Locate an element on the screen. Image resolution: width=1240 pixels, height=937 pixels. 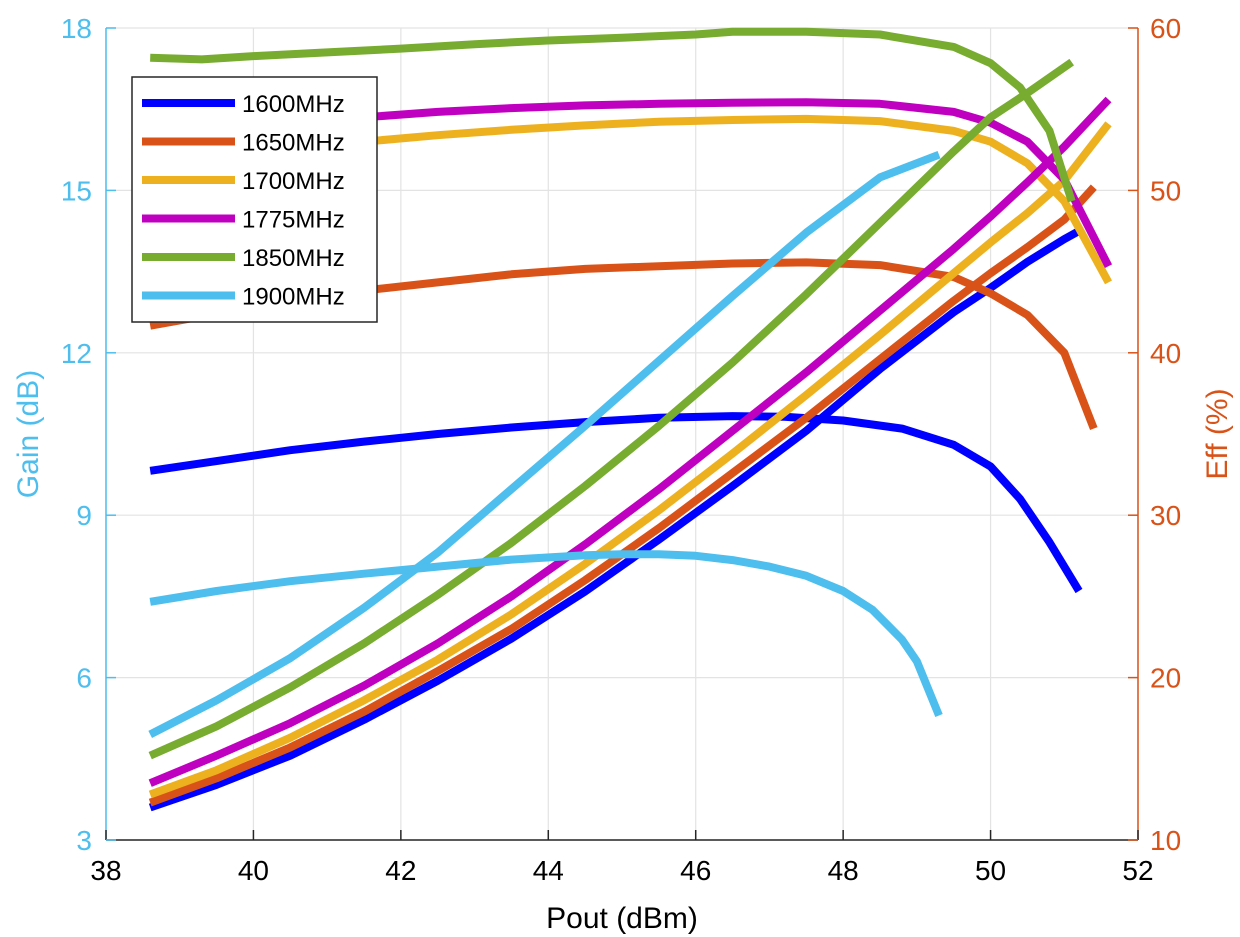
series-1900MHz-gain-line is located at coordinates (546, 634).